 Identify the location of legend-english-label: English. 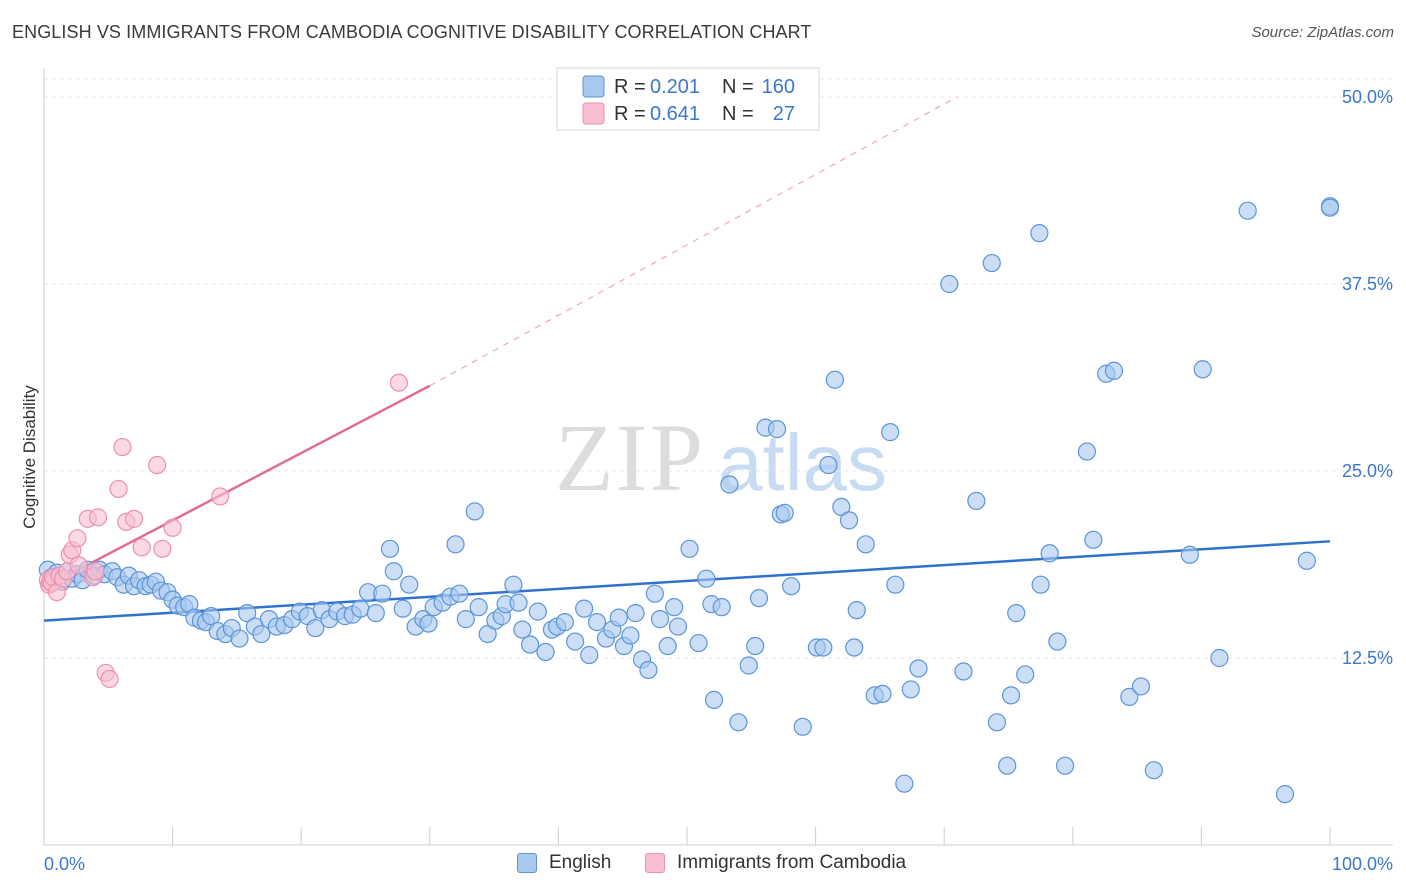
(580, 862).